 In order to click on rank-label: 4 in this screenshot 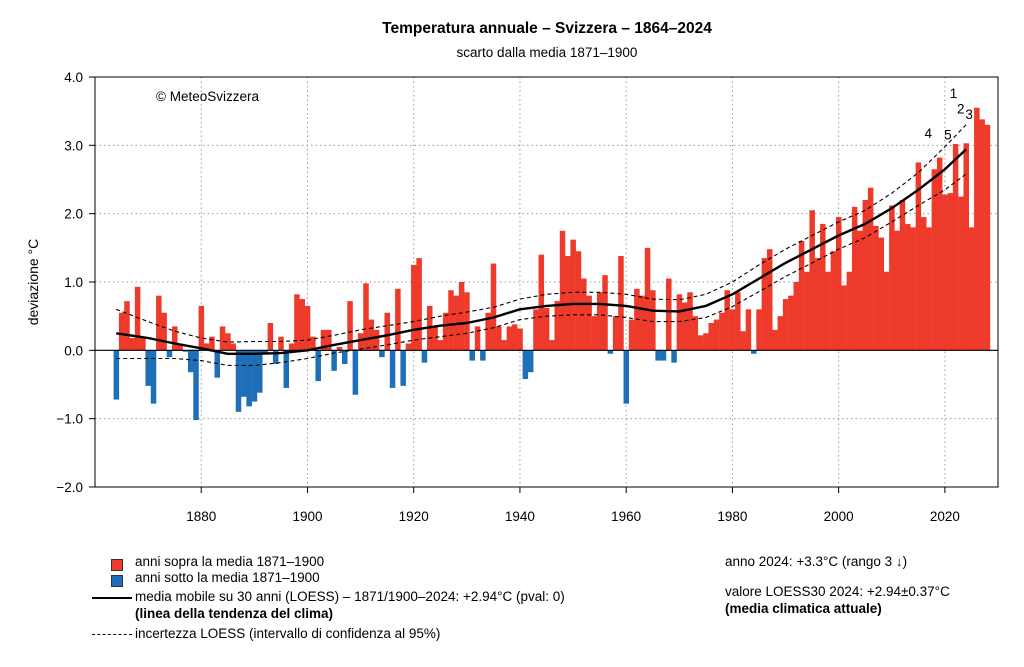, I will do `click(929, 133)`.